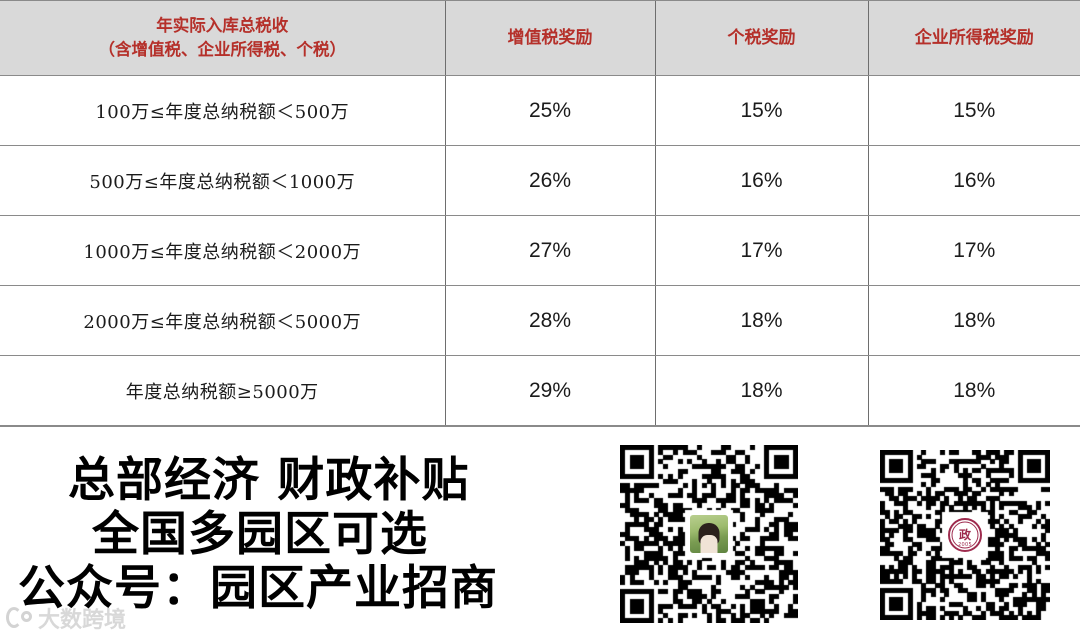  I want to click on cell-vat-reward: 27%, so click(549, 250).